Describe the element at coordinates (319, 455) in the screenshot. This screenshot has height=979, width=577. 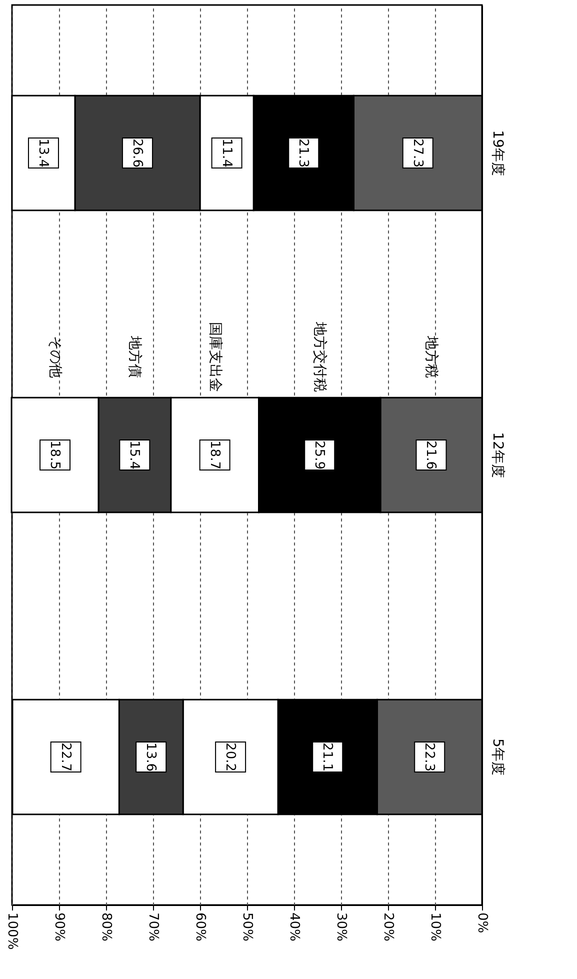
I see `data-label: 25.9` at that location.